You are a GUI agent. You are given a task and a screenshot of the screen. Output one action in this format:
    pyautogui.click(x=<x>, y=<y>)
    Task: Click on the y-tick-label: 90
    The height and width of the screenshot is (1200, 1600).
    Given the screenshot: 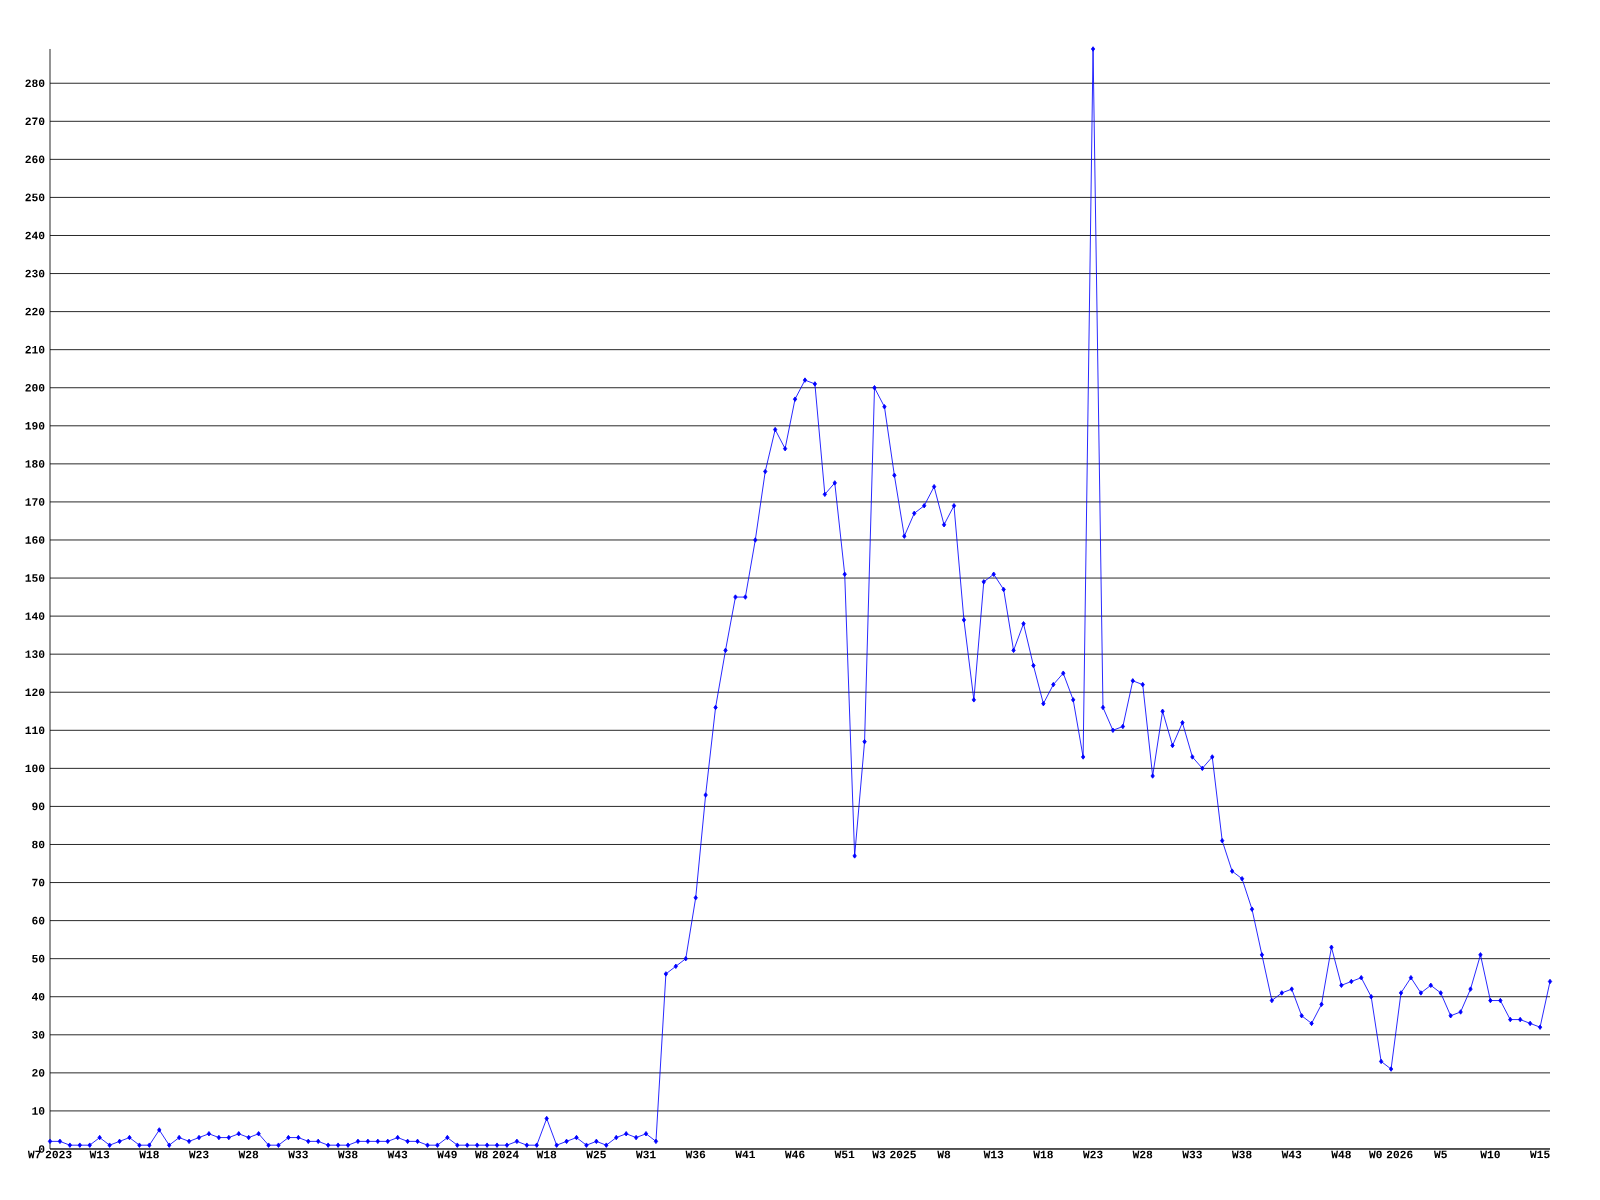 What is the action you would take?
    pyautogui.click(x=38, y=806)
    